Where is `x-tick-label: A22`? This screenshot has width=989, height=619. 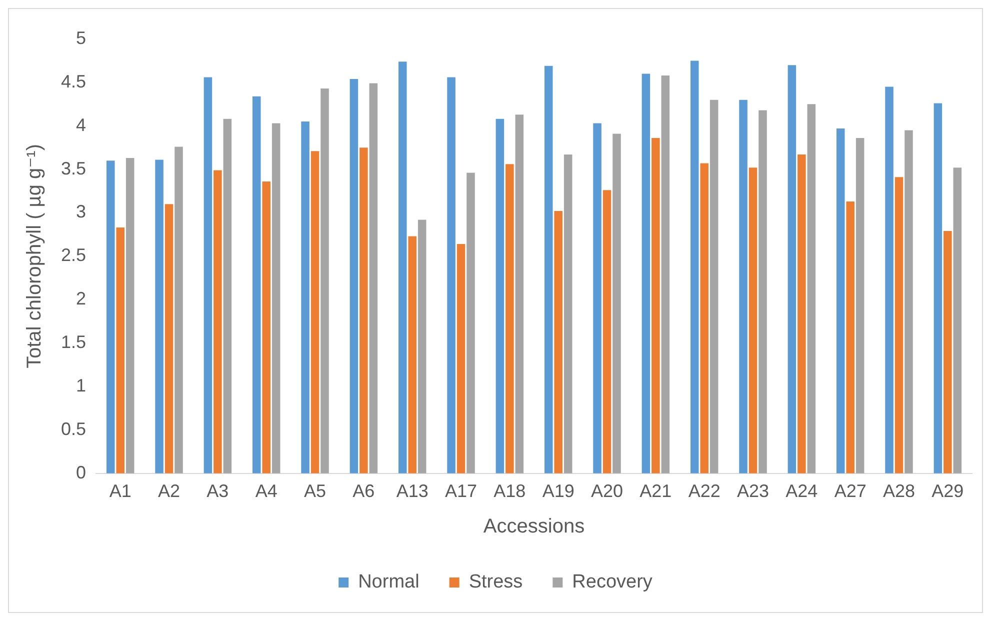 x-tick-label: A22 is located at coordinates (704, 491).